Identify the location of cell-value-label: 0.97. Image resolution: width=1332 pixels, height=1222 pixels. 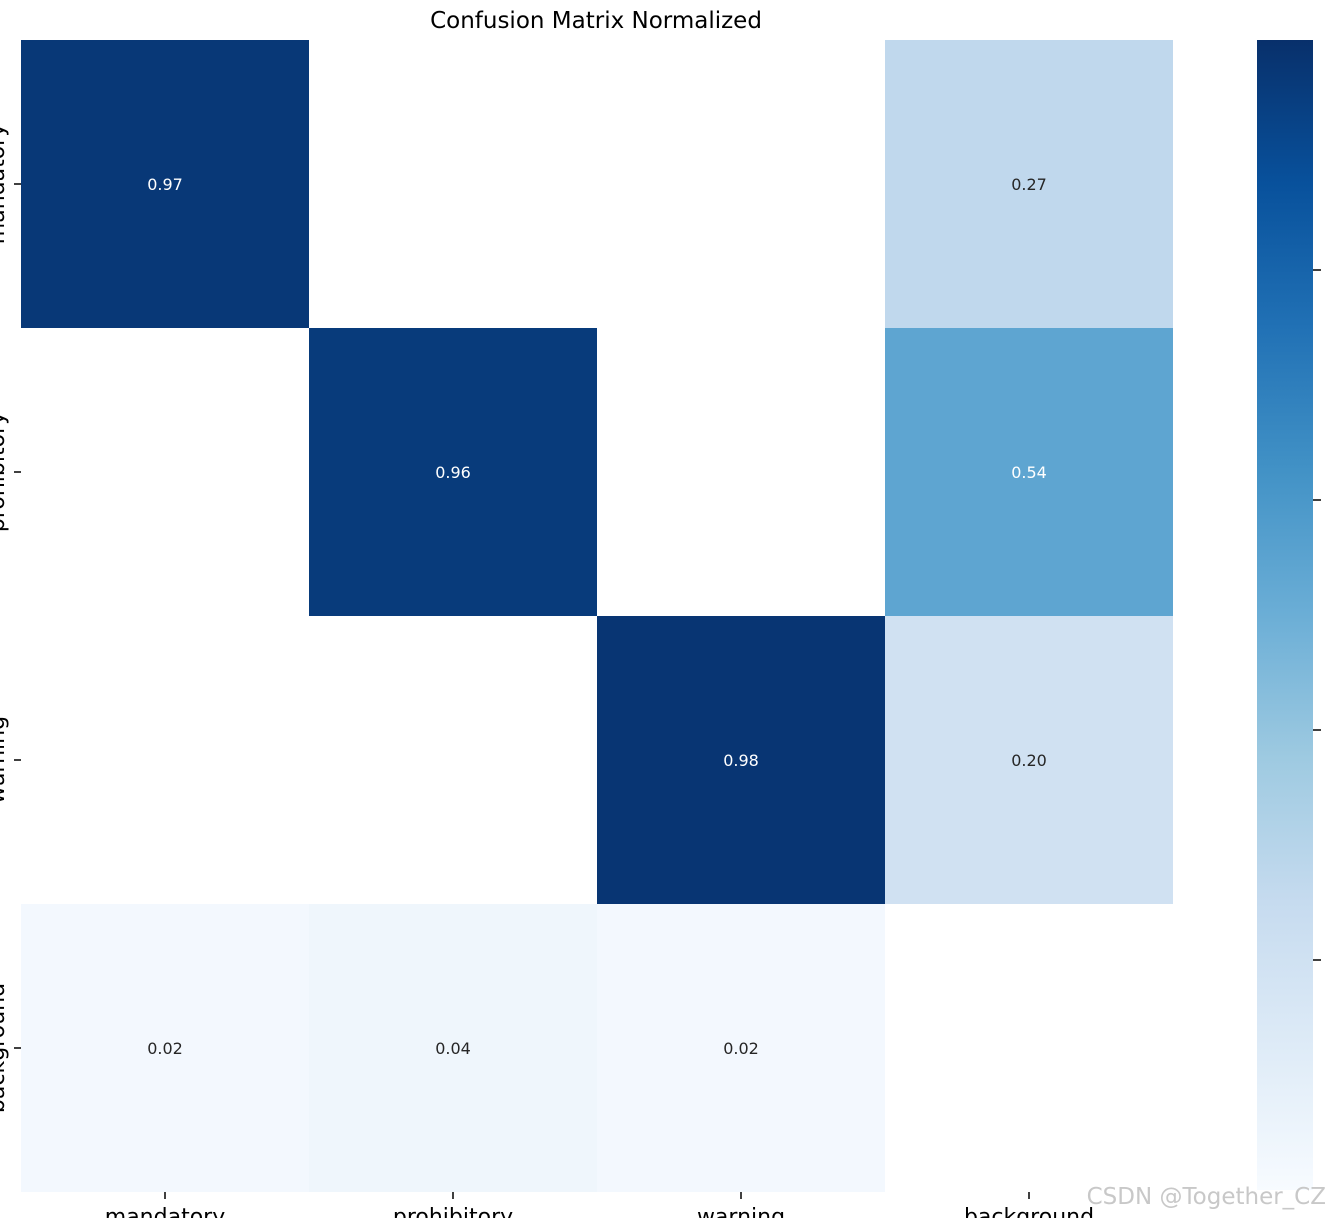
(165, 184).